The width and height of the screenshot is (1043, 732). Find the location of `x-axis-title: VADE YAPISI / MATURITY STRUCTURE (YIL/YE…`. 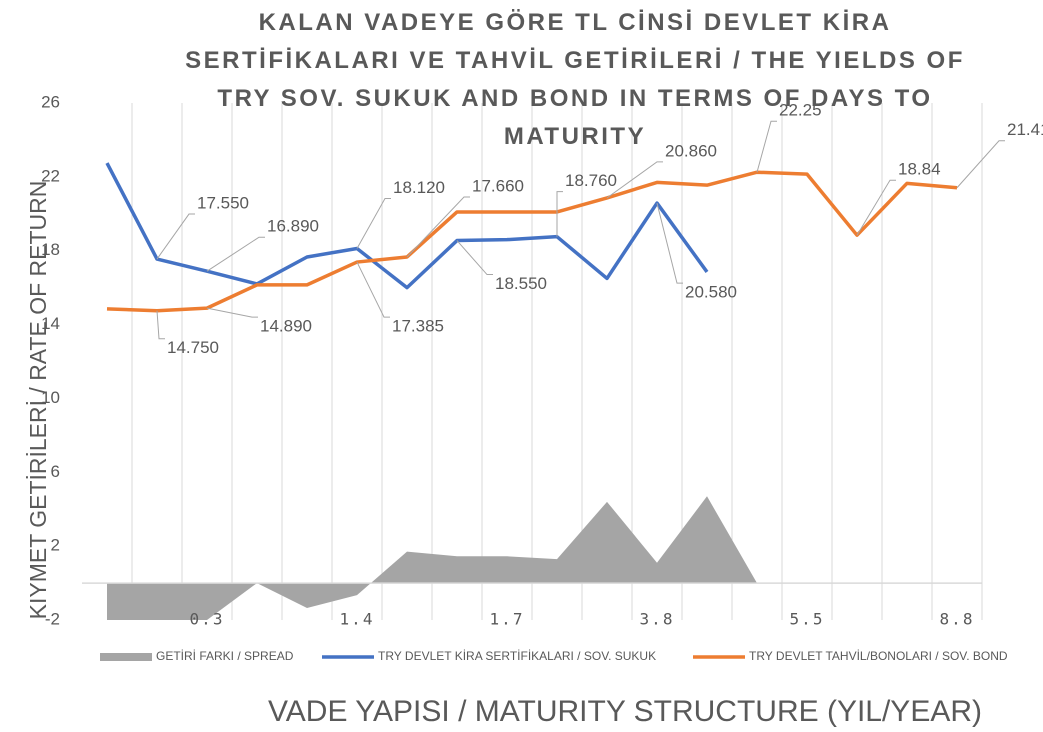

x-axis-title: VADE YAPISI / MATURITY STRUCTURE (YIL/YE… is located at coordinates (625, 711).